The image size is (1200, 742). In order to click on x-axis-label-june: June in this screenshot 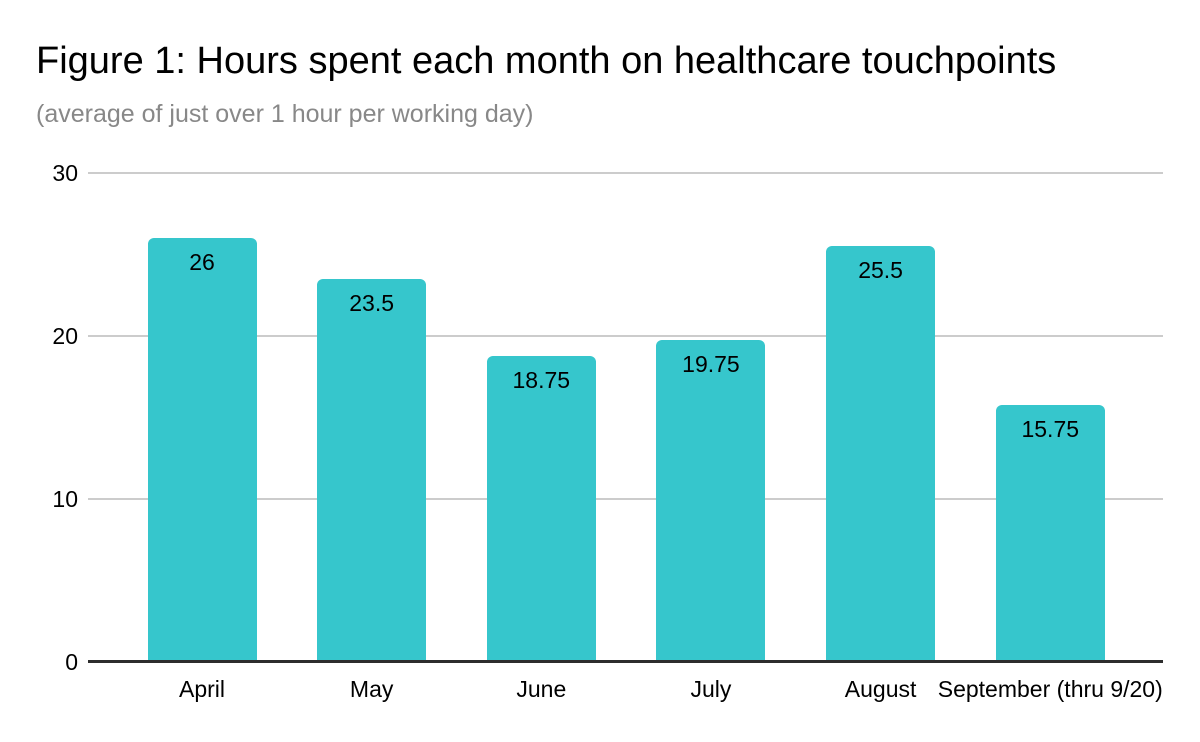, I will do `click(541, 689)`.